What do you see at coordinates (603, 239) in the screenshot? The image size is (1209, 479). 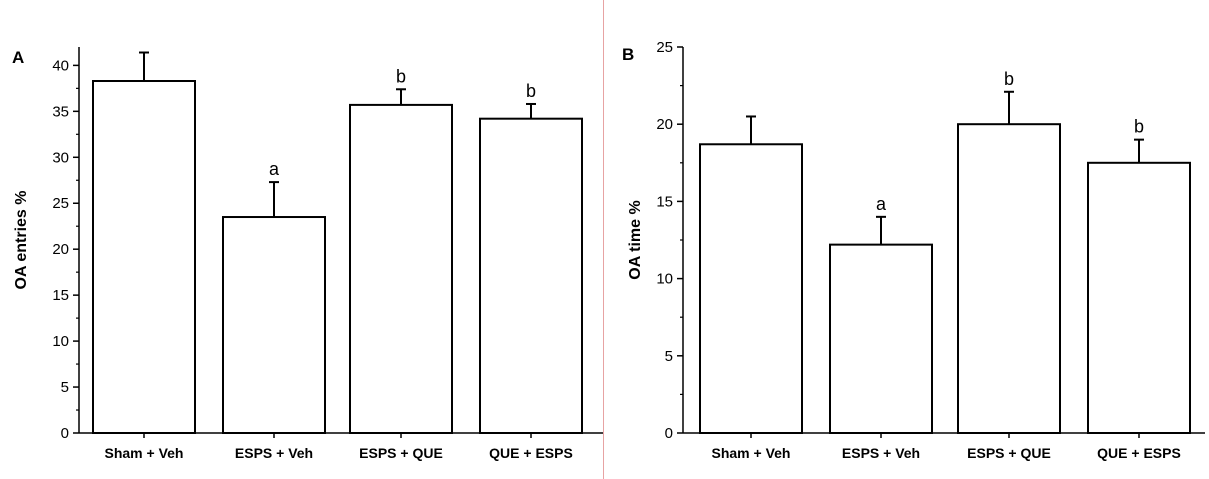 I see `panel-divider` at bounding box center [603, 239].